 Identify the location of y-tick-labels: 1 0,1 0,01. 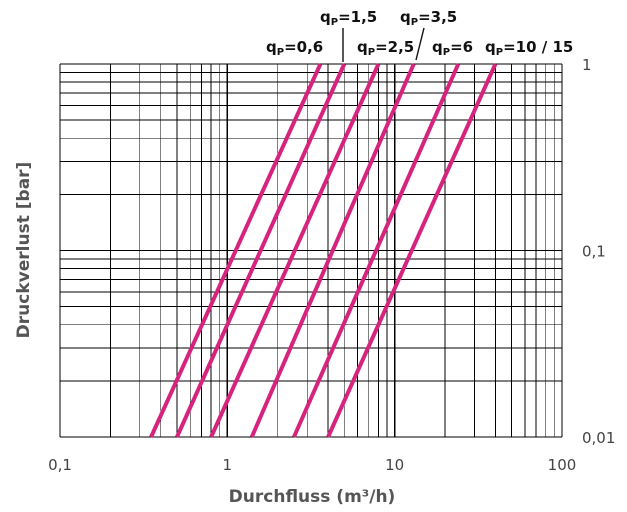
(598, 251).